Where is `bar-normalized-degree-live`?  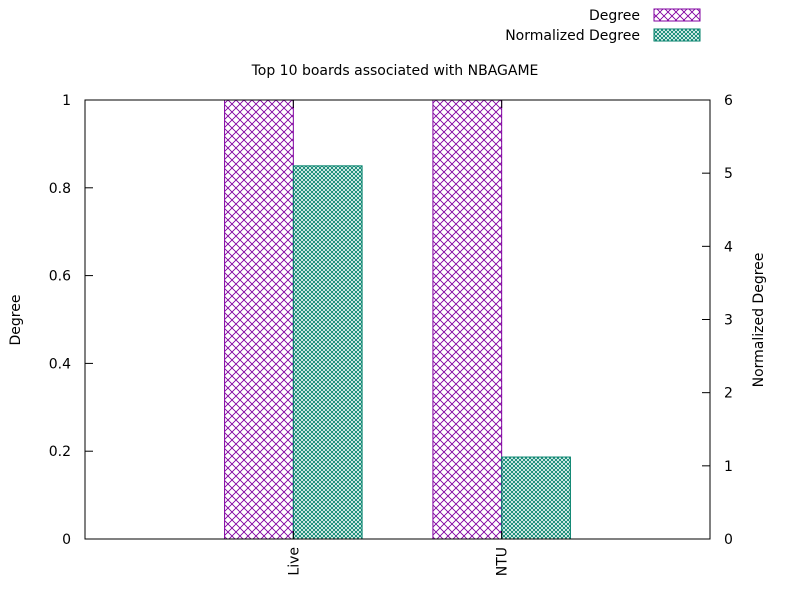
bar-normalized-degree-live is located at coordinates (327, 352).